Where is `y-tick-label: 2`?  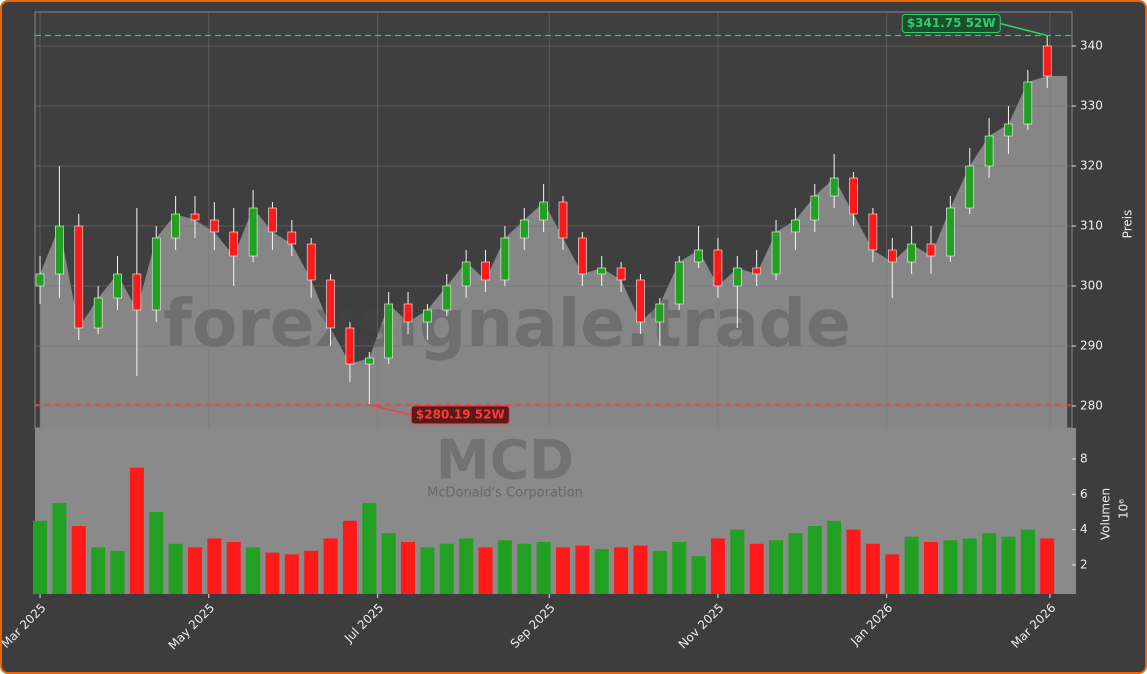 y-tick-label: 2 is located at coordinates (1084, 565).